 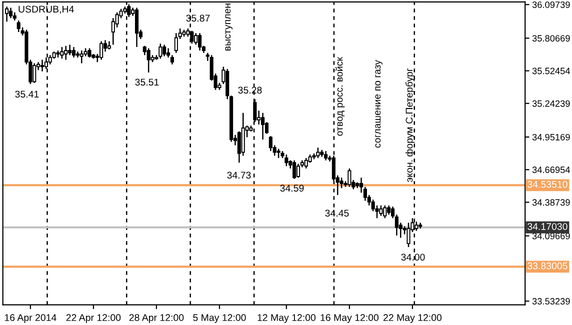 What do you see at coordinates (548, 226) in the screenshot?
I see `ref-line-label: 34.17030` at bounding box center [548, 226].